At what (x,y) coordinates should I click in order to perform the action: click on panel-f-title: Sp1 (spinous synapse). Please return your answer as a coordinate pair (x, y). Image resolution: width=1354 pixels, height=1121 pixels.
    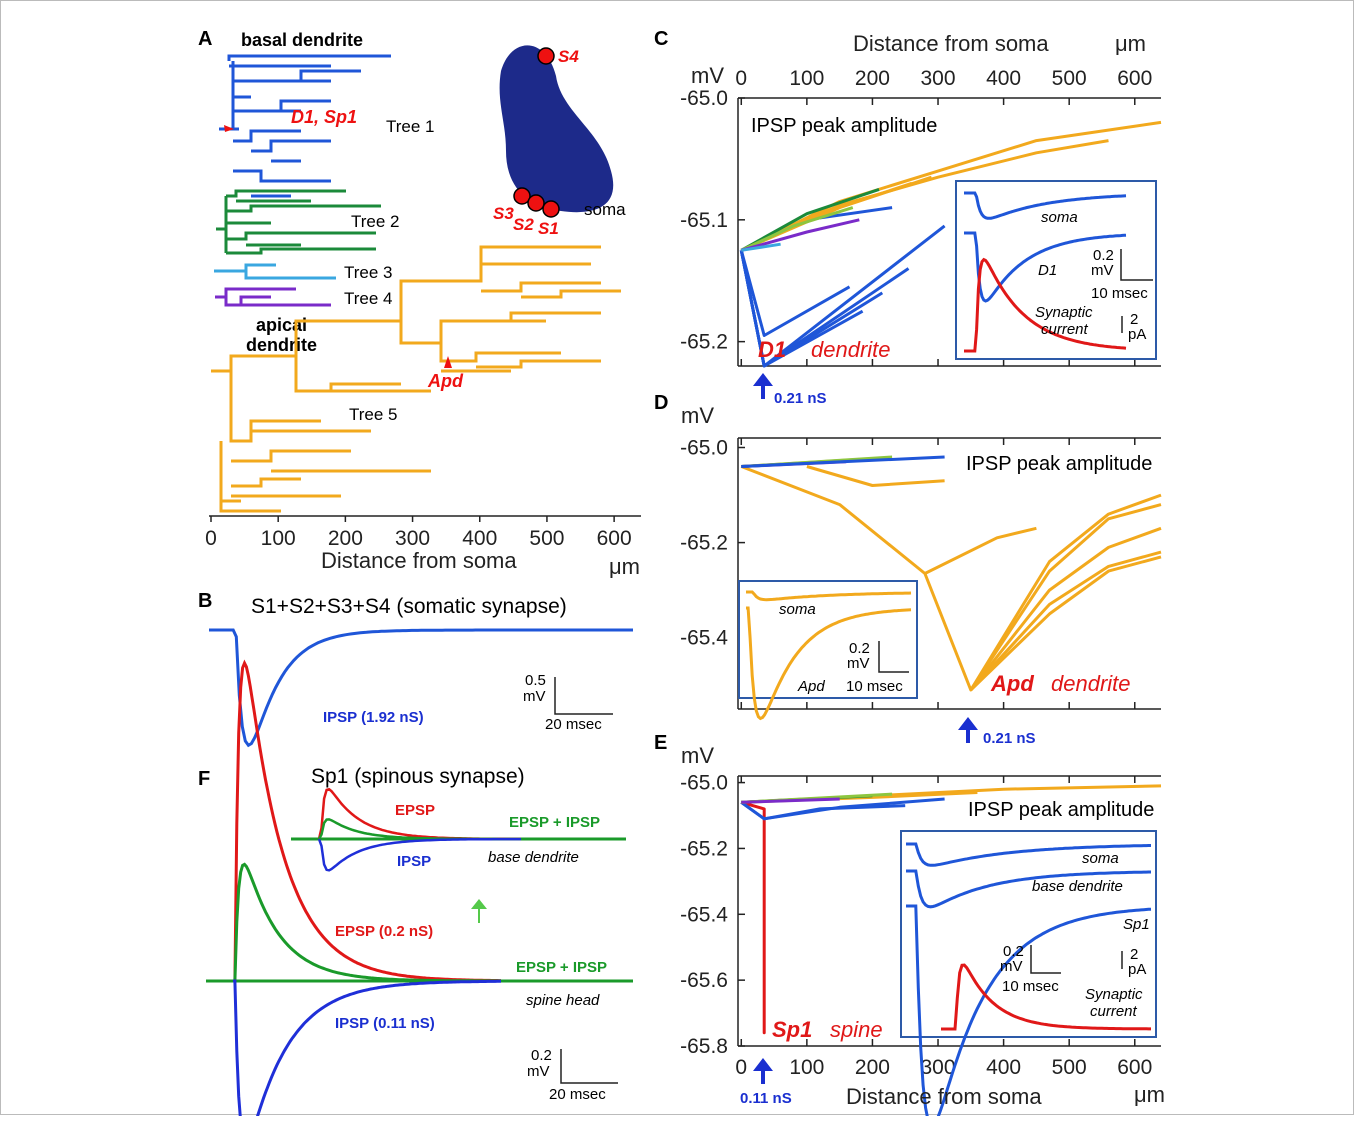
    Looking at the image, I should click on (418, 776).